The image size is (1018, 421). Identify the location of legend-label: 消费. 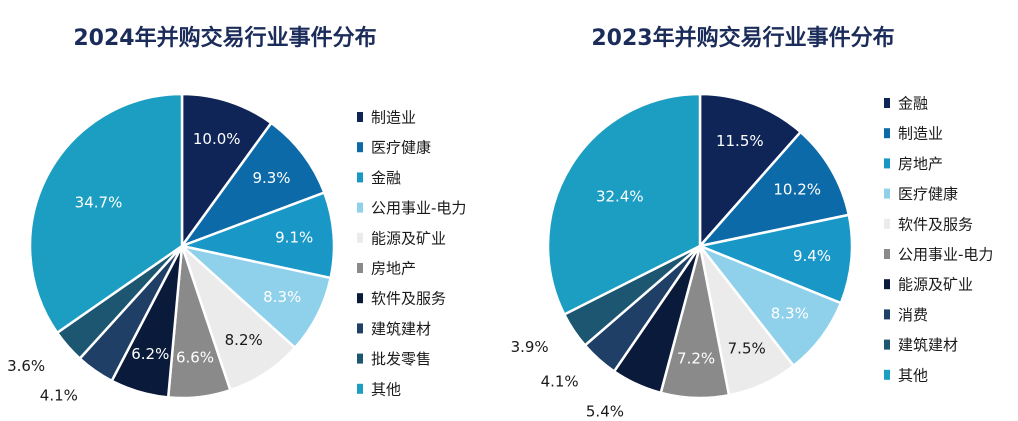
(913, 315).